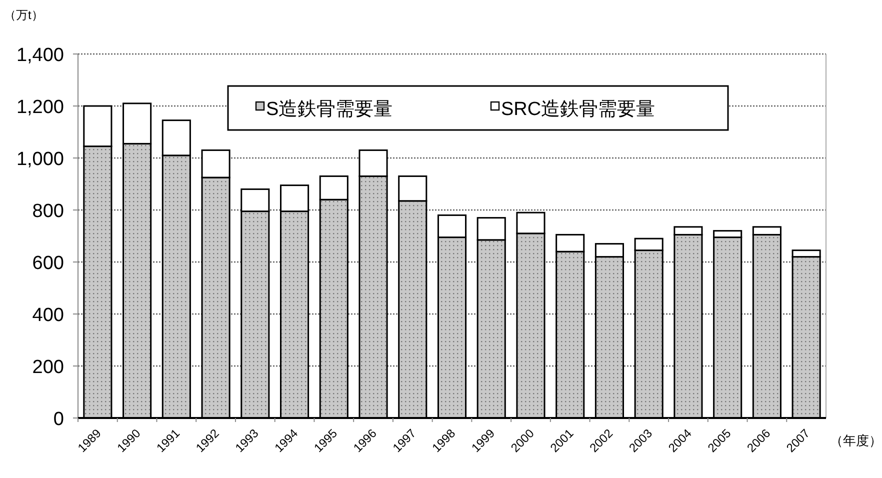 Image resolution: width=882 pixels, height=478 pixels. Describe the element at coordinates (329, 109) in the screenshot. I see `legend-label: S造鉄骨需要量` at that location.